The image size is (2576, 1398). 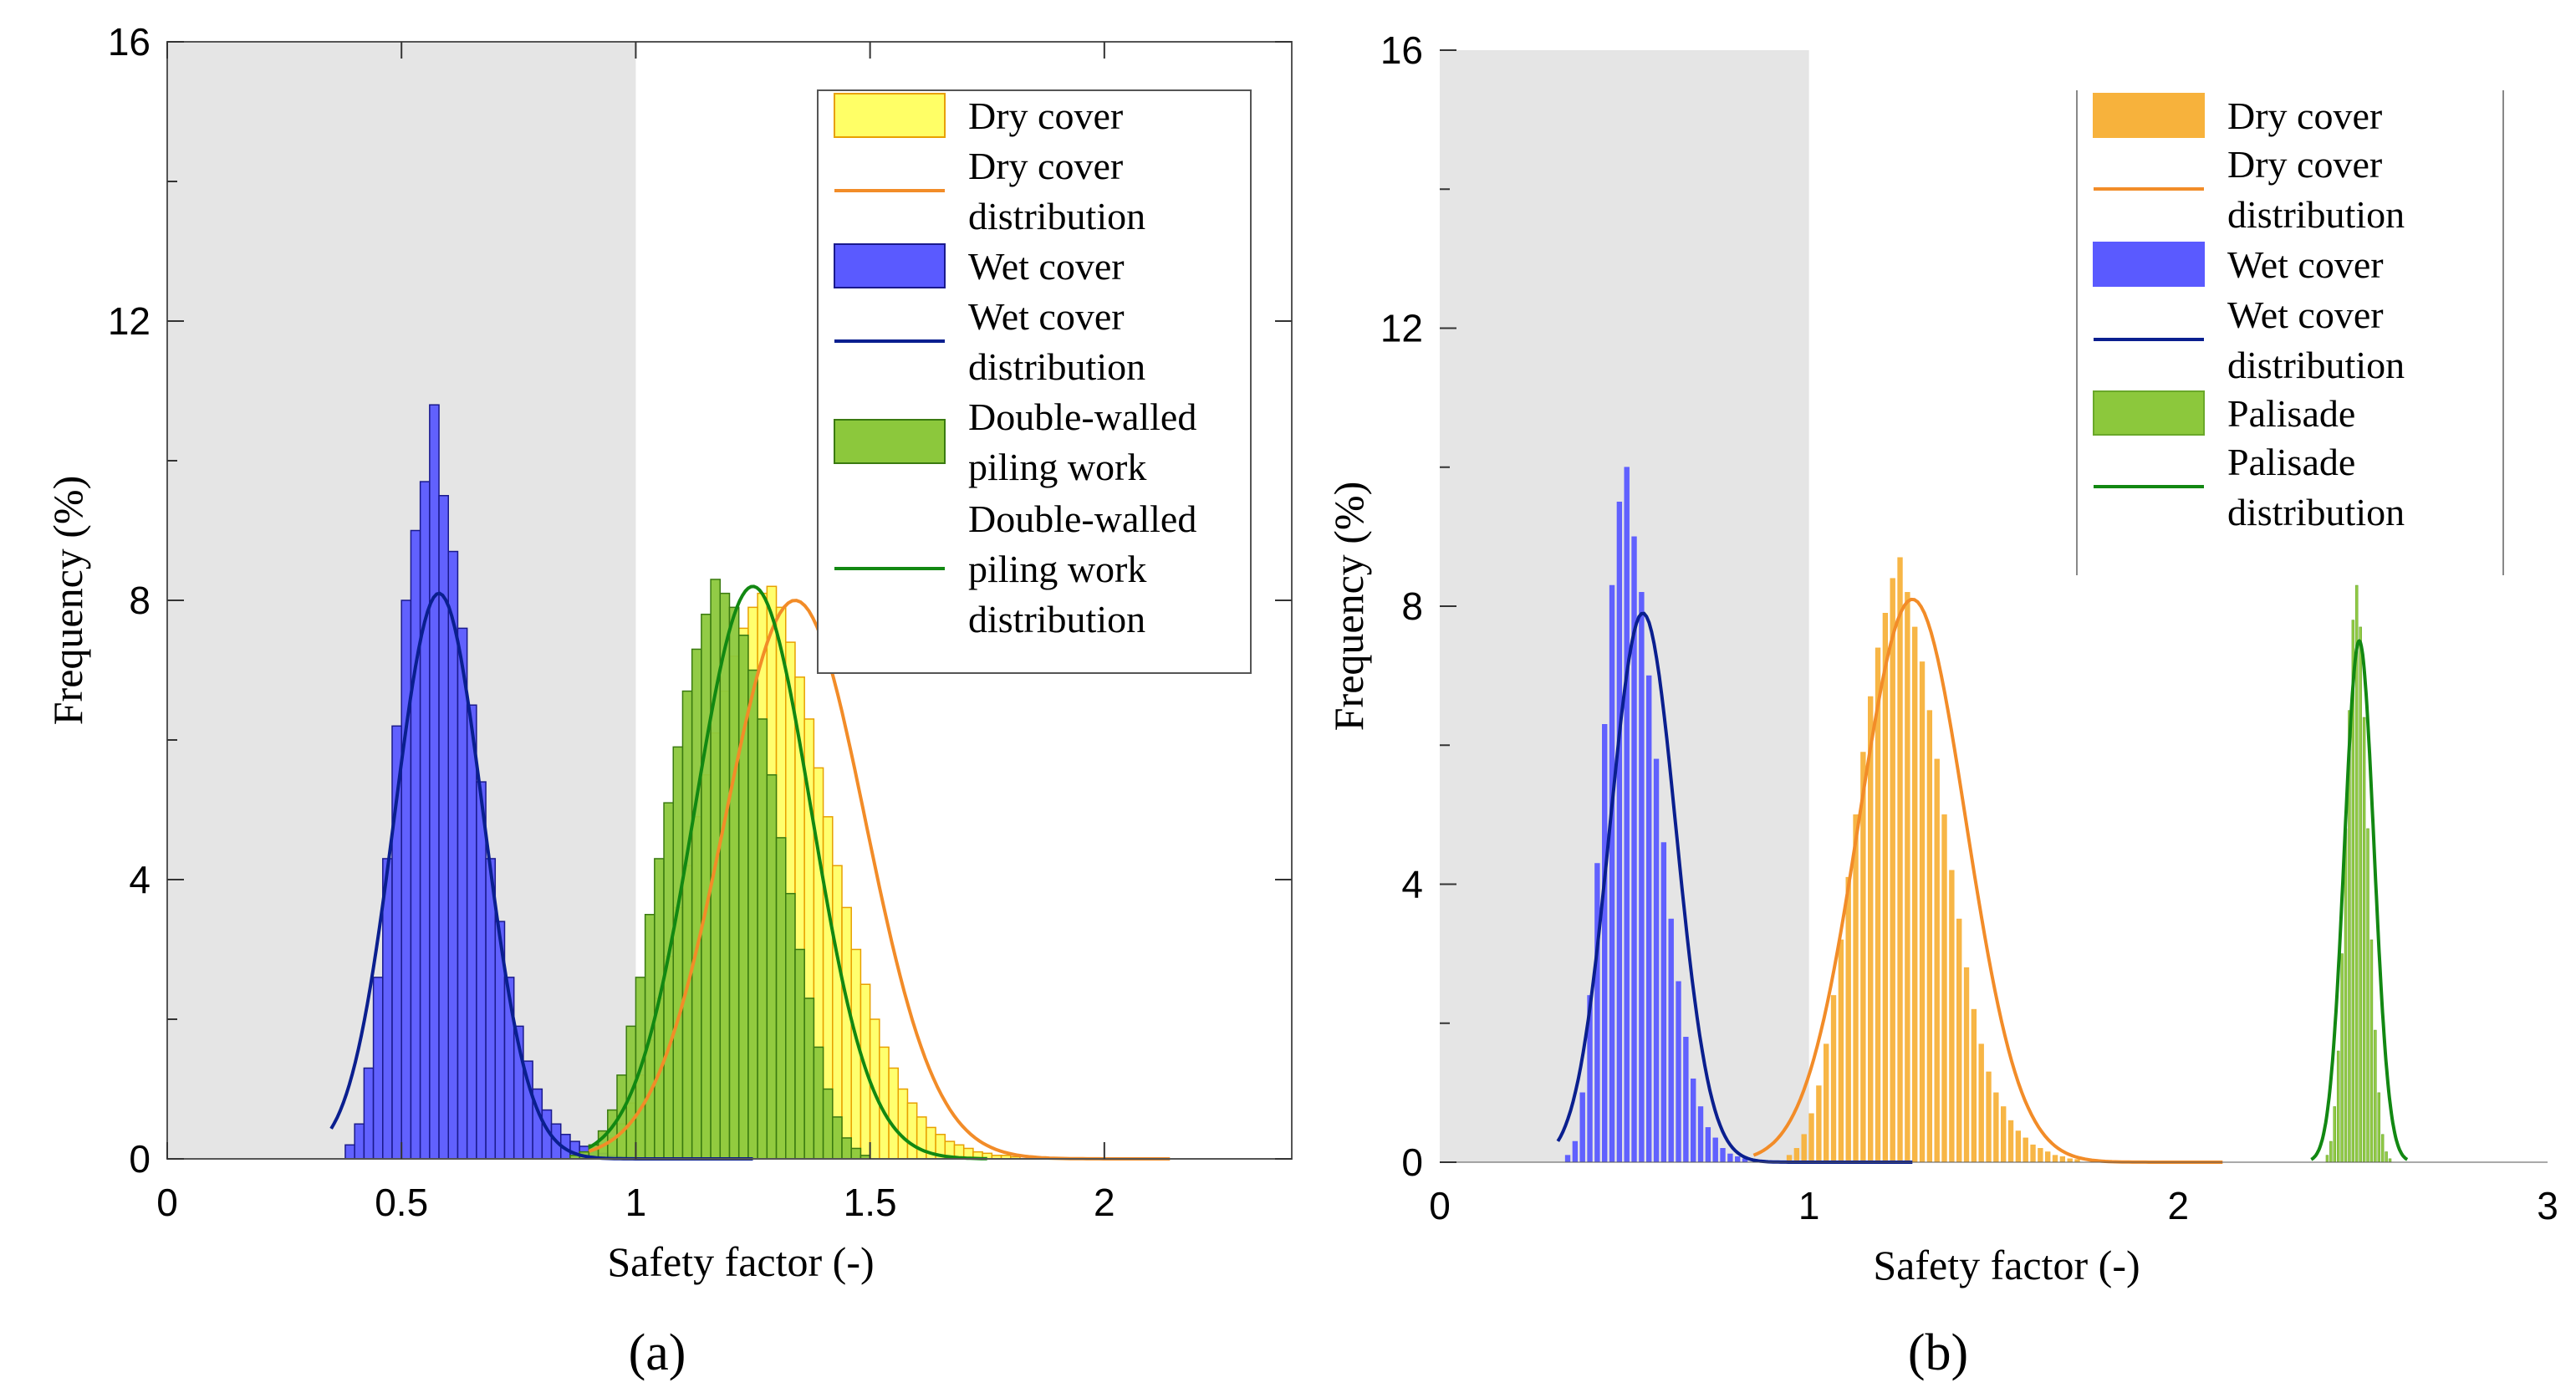 What do you see at coordinates (1056, 341) in the screenshot?
I see `legend-label: Wet cover distribution` at bounding box center [1056, 341].